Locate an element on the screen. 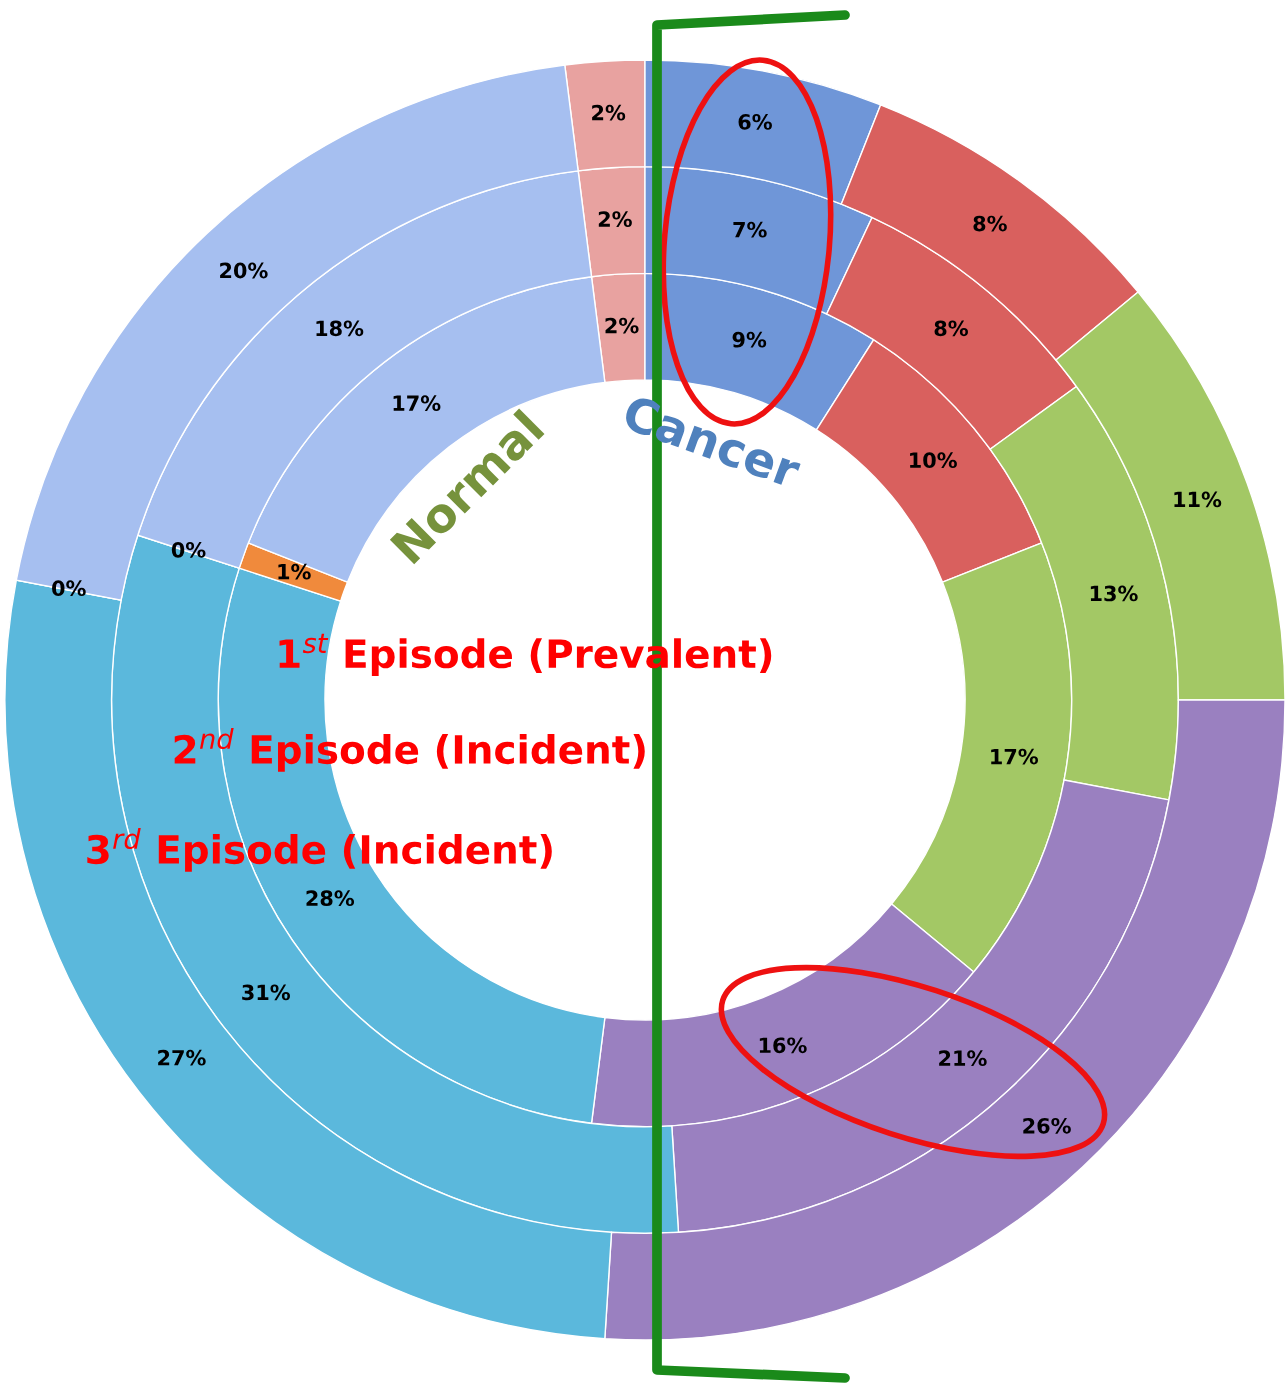 This screenshot has height=1383, width=1287. data-label: 11% is located at coordinates (1198, 499).